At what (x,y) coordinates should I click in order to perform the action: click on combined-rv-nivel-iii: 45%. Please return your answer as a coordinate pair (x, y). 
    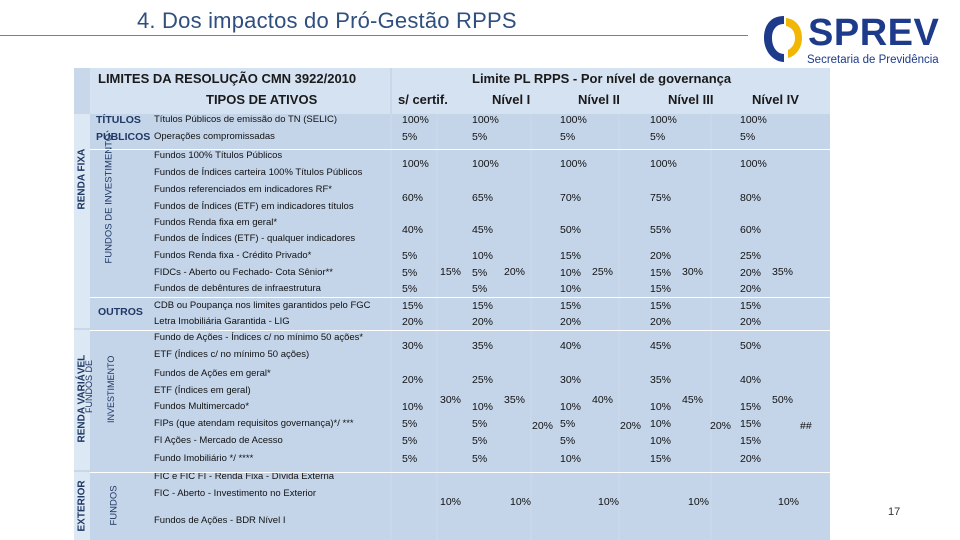
    Looking at the image, I should click on (693, 400).